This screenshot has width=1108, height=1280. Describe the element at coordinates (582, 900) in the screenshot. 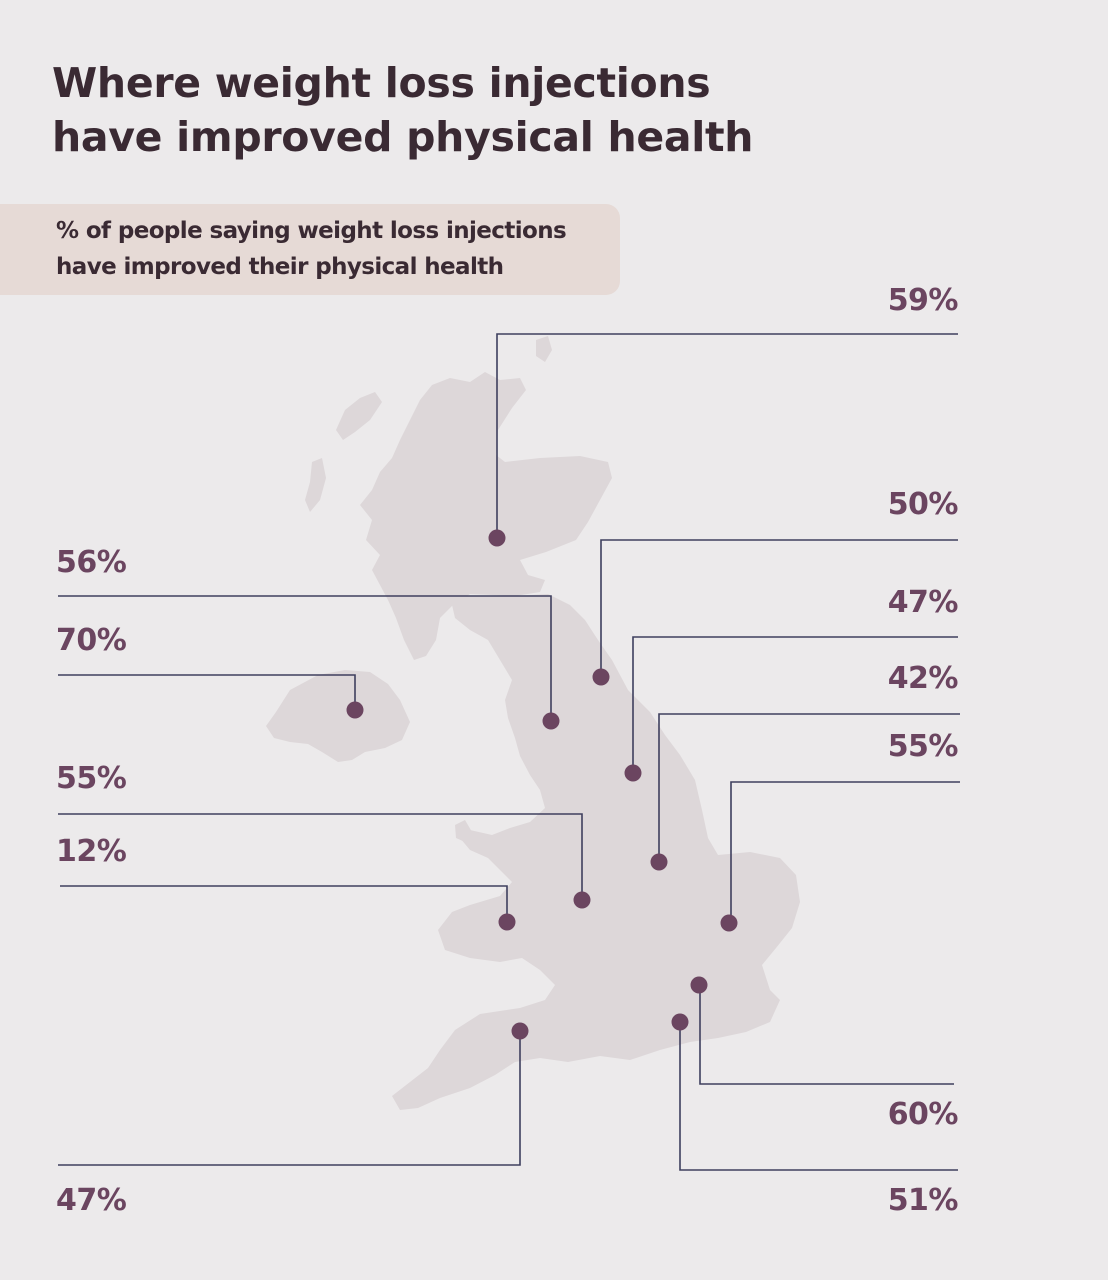

I see `marker-west-midlands` at that location.